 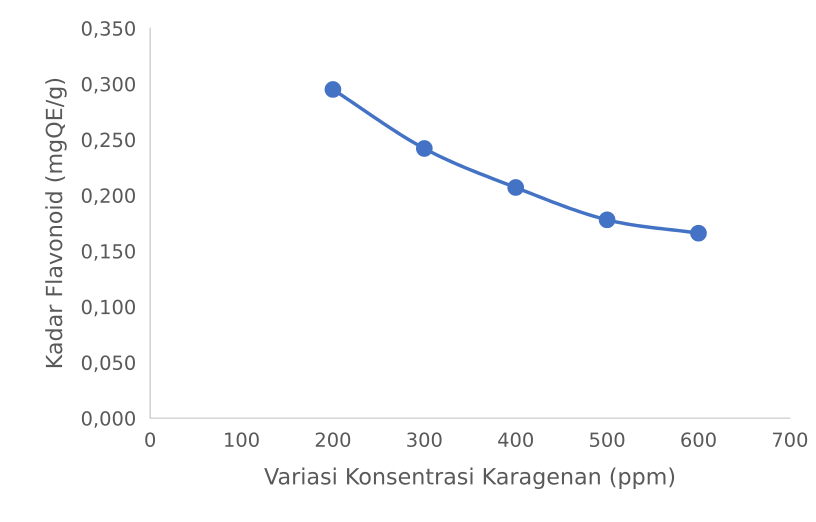 I want to click on y-tick-label: 0,150, so click(x=108, y=252).